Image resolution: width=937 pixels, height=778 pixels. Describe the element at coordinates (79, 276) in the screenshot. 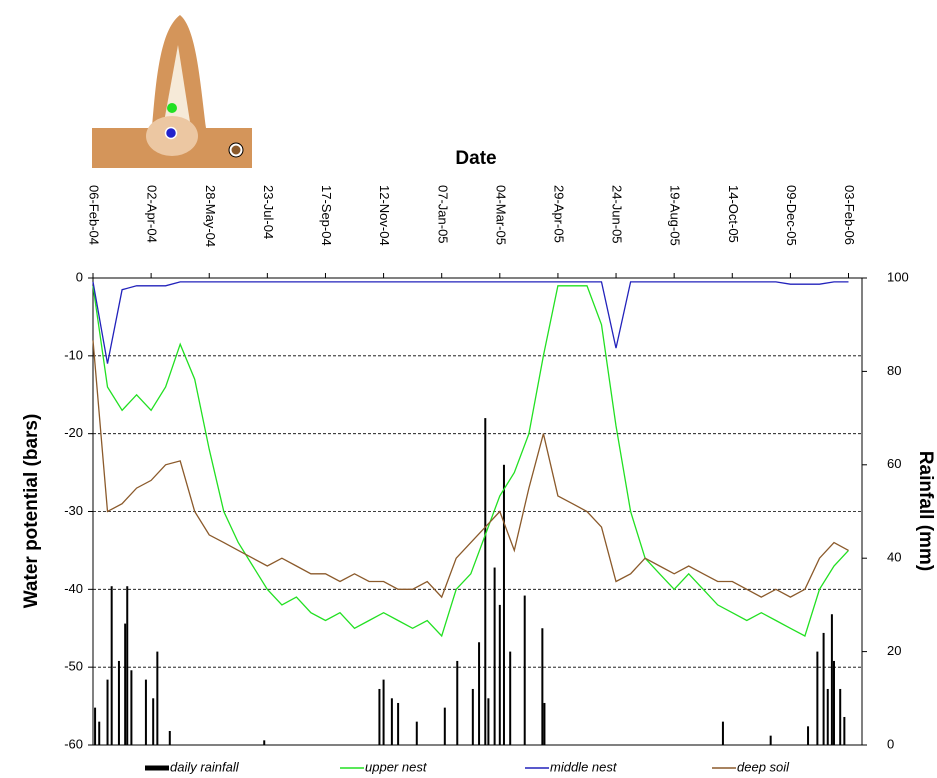

I see `y-tick-label: 0` at that location.